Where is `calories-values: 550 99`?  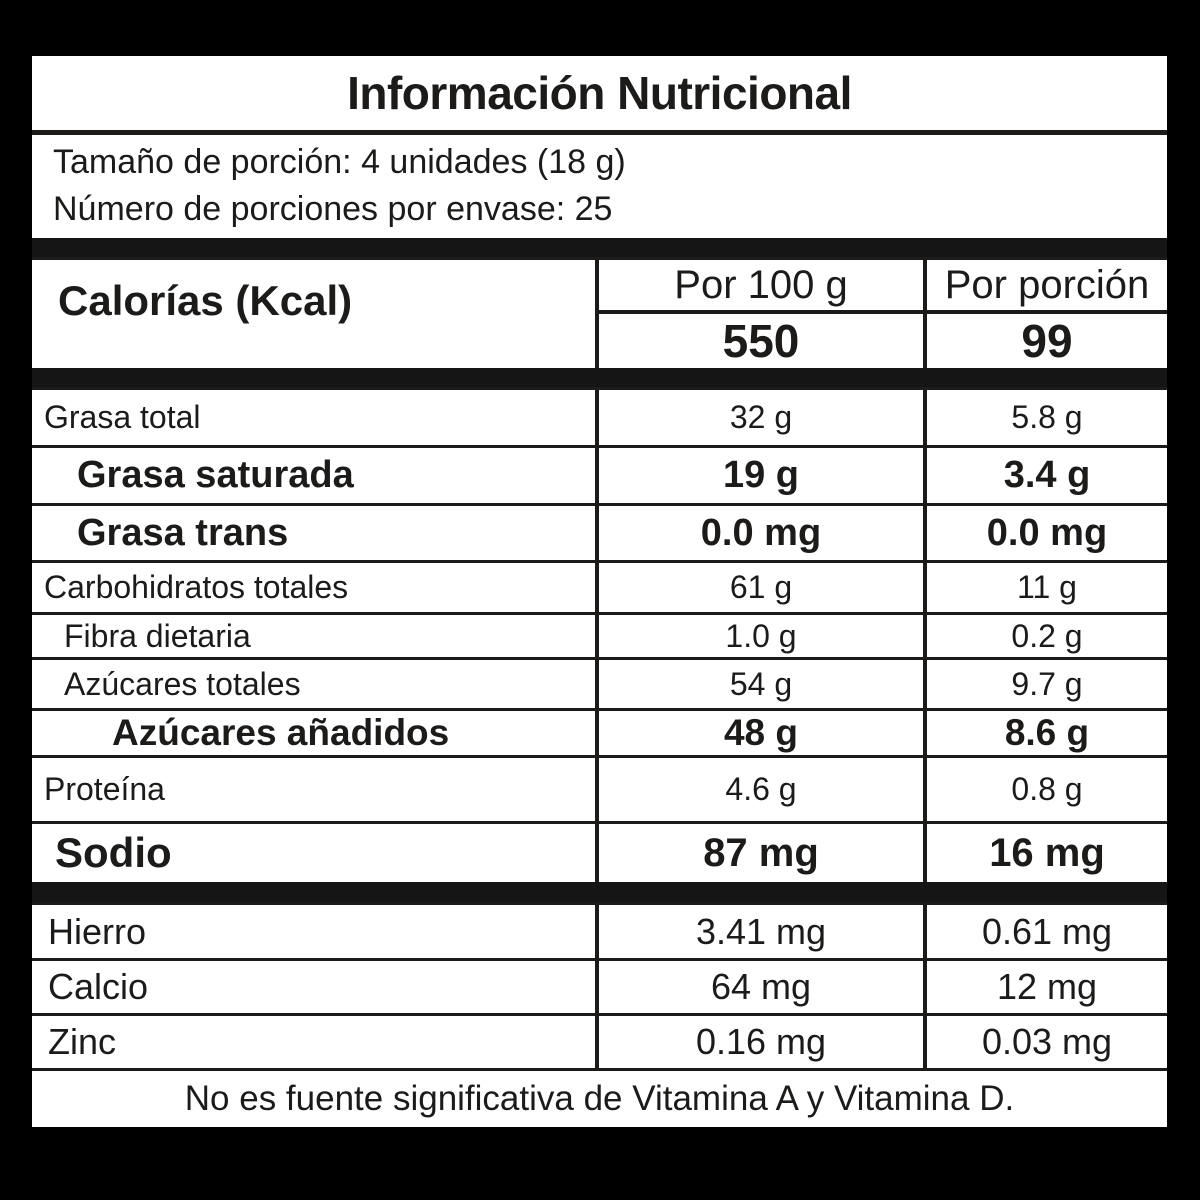 calories-values: 550 99 is located at coordinates (881, 341).